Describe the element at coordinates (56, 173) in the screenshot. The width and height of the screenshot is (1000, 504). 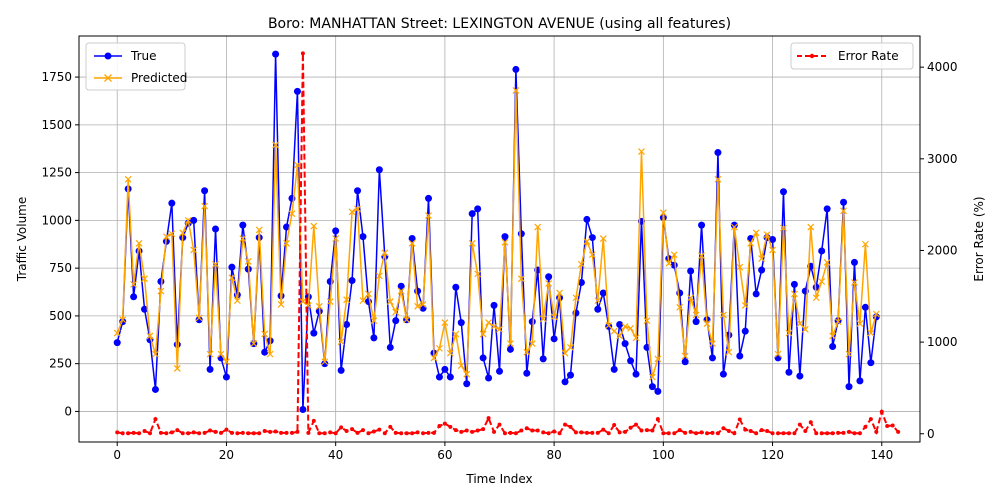
I see `y-tick-label: 1250` at that location.